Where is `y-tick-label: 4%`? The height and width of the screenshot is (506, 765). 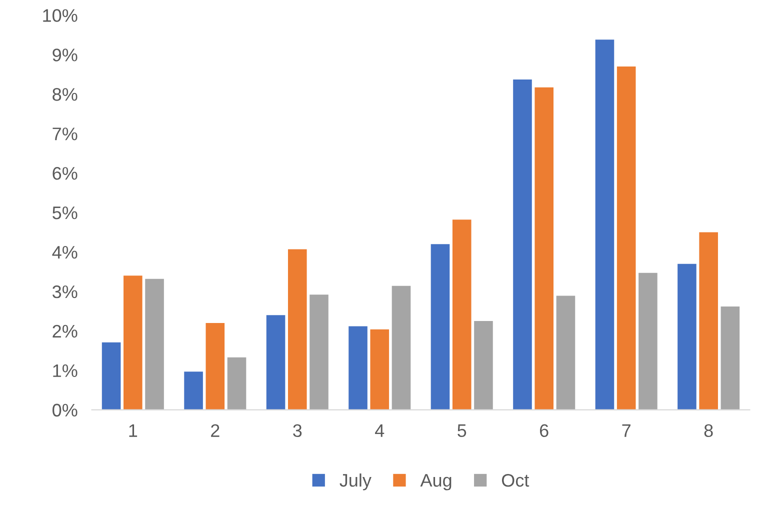
y-tick-label: 4% is located at coordinates (65, 252).